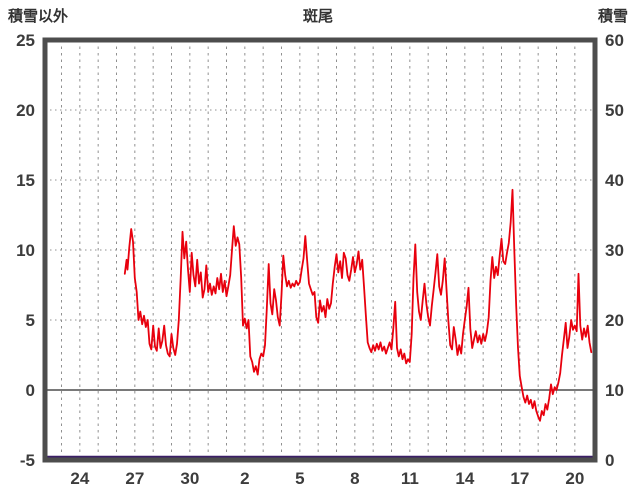  What do you see at coordinates (354, 478) in the screenshot?
I see `x-axis-tick-label: 8` at bounding box center [354, 478].